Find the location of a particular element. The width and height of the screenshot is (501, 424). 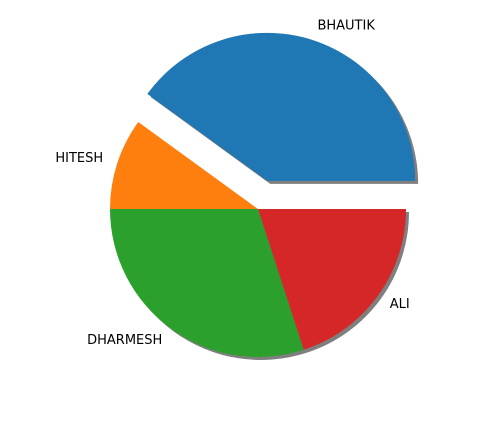

pie-slice-dharmesh is located at coordinates (207, 283).